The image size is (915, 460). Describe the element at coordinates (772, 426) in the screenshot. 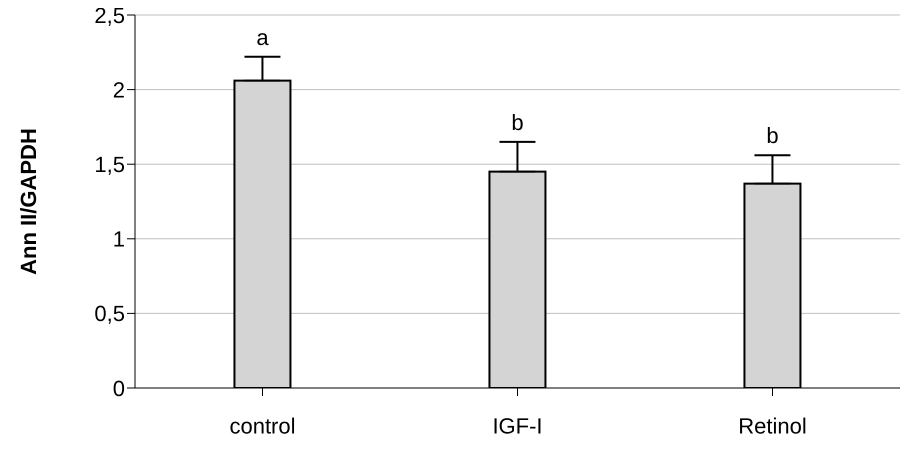

I see `x-tick-label: Retinol` at that location.